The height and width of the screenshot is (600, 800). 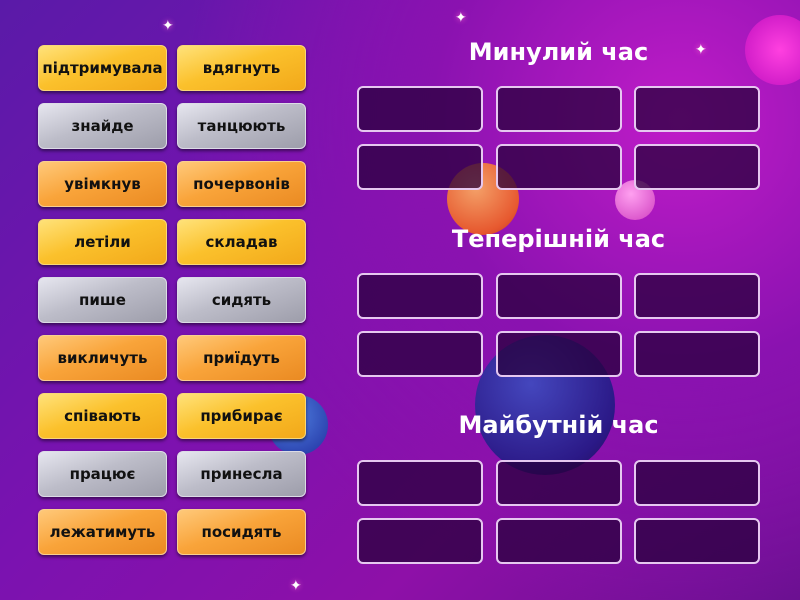 What do you see at coordinates (241, 184) in the screenshot?
I see `word-tile: почервонів` at bounding box center [241, 184].